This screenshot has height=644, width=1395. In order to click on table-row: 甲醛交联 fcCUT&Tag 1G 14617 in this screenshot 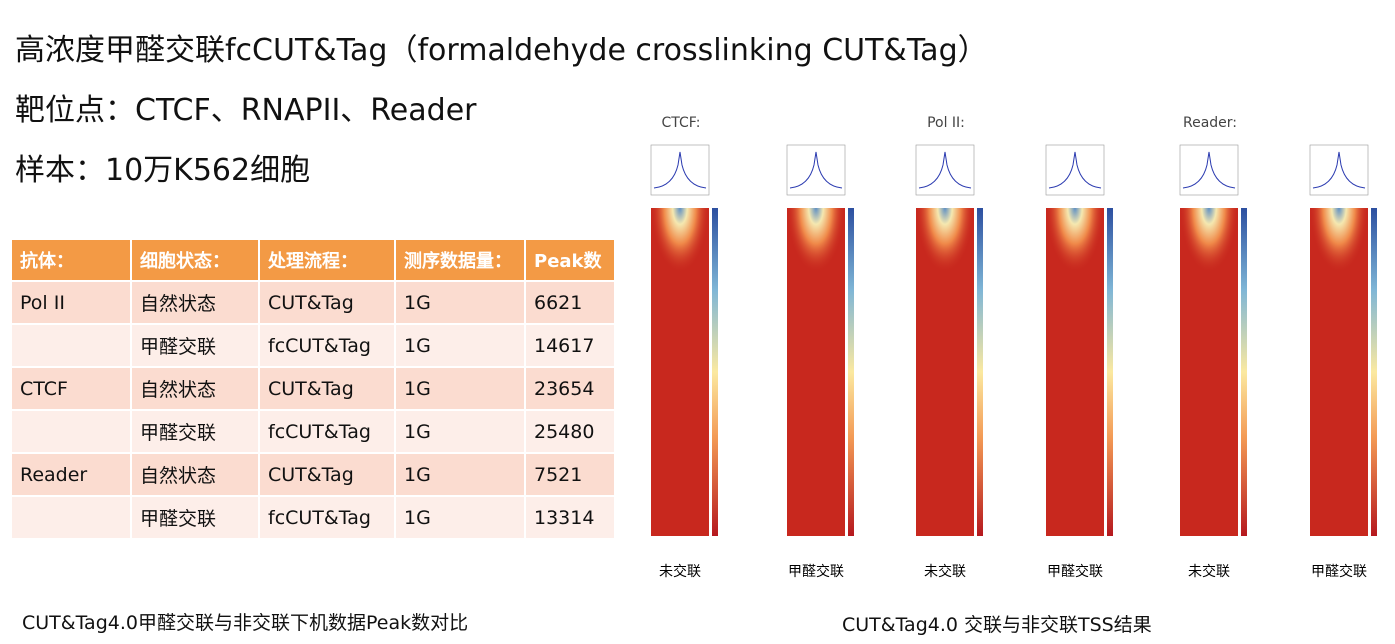, I will do `click(313, 345)`.